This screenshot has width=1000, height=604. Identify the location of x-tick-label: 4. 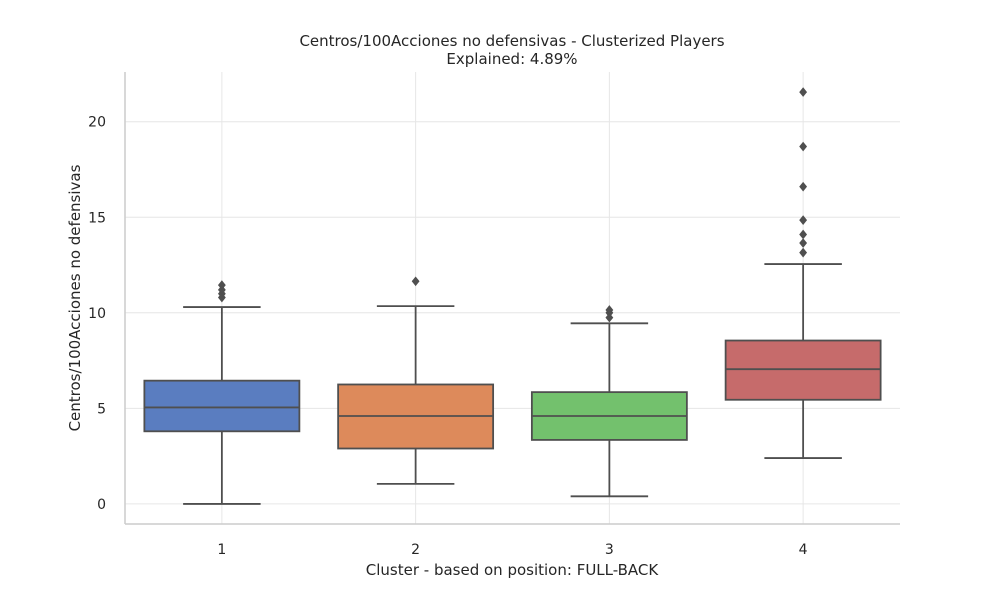
(803, 550).